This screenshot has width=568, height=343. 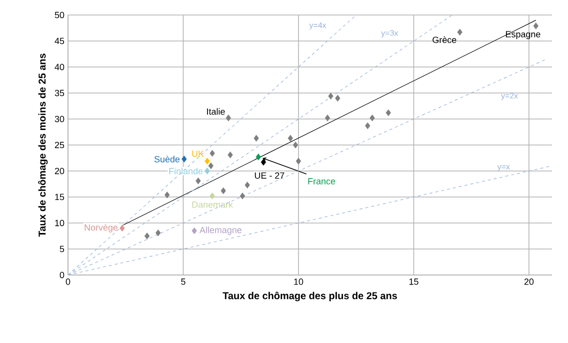 What do you see at coordinates (62, 249) in the screenshot?
I see `y-tick-label: 5` at bounding box center [62, 249].